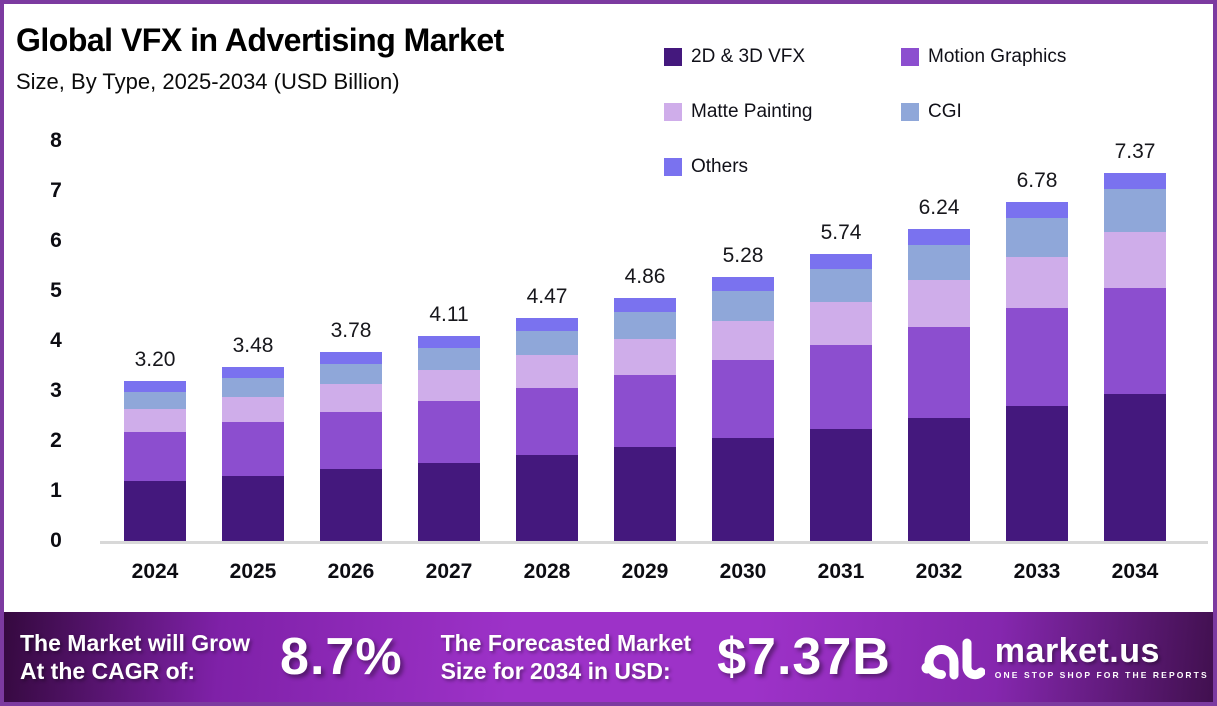  Describe the element at coordinates (939, 262) in the screenshot. I see `bar-segment-2032-cgi` at that location.